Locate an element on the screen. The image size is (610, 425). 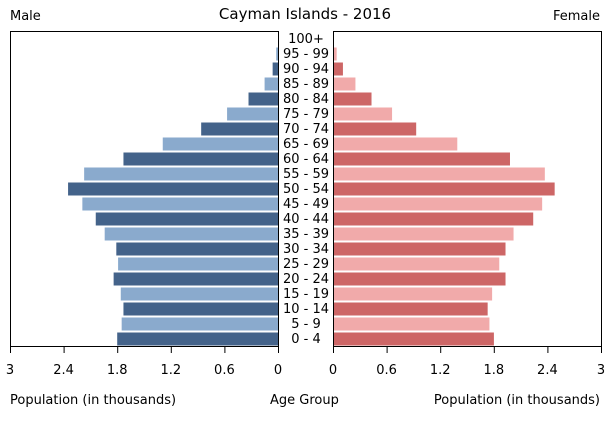
age-group-label: 25 - 29 is located at coordinates (306, 264).